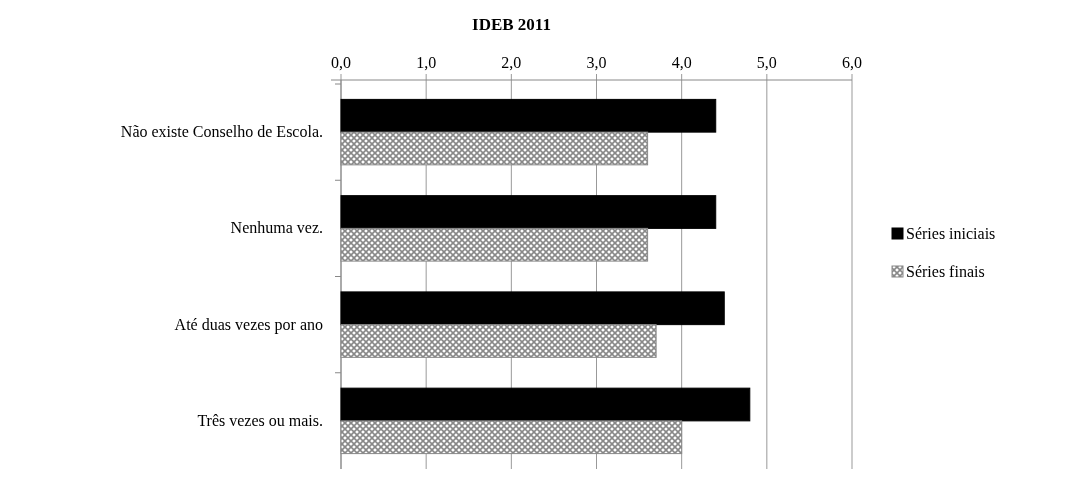  Describe the element at coordinates (248, 324) in the screenshot. I see `y-tick-label: Até duas vezes por ano` at that location.